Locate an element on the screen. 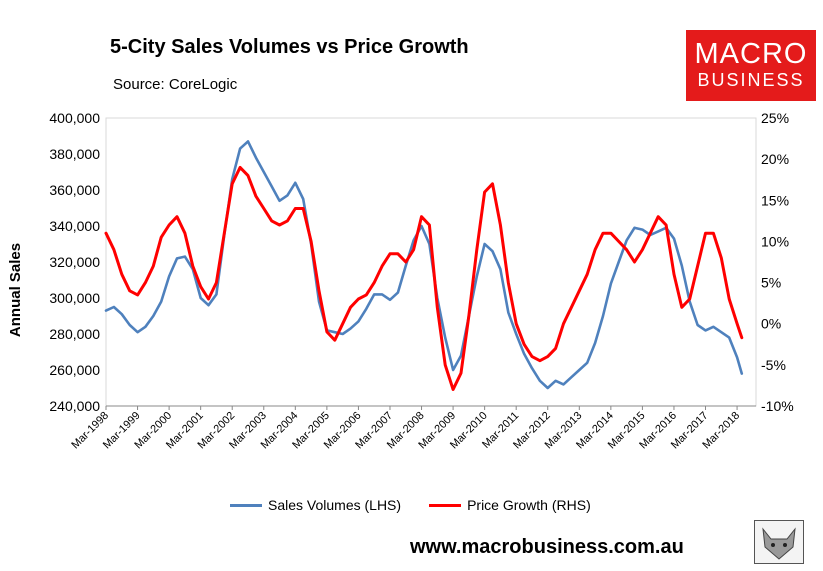  y-tick-label: 280,000 is located at coordinates (74, 334).